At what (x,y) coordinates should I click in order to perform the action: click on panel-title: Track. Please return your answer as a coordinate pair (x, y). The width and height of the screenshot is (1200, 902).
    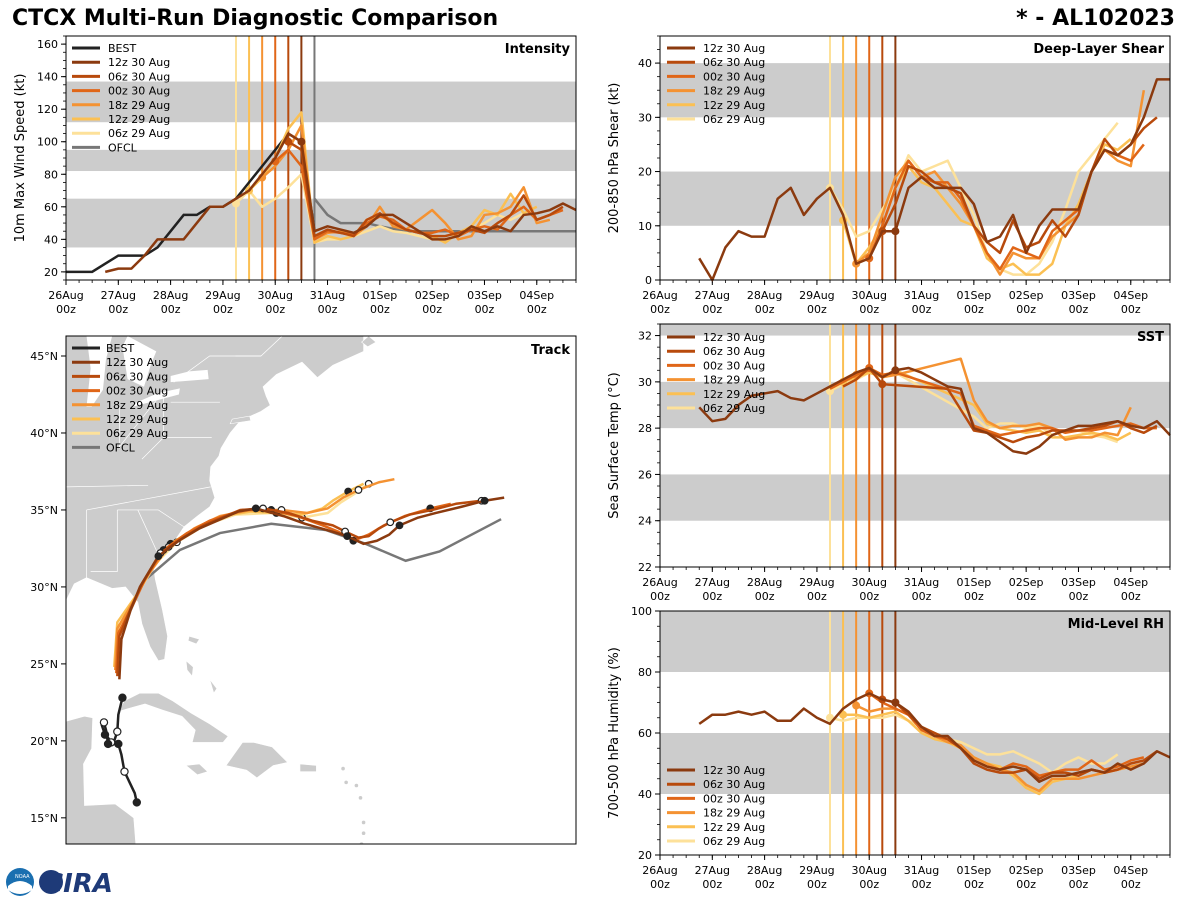
    Looking at the image, I should click on (550, 350).